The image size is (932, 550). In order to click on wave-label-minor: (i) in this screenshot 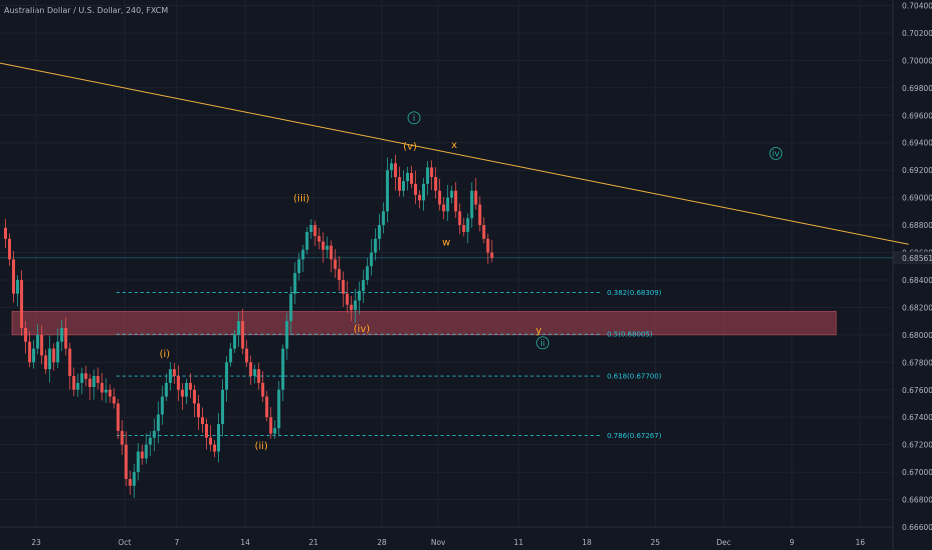, I will do `click(165, 354)`.